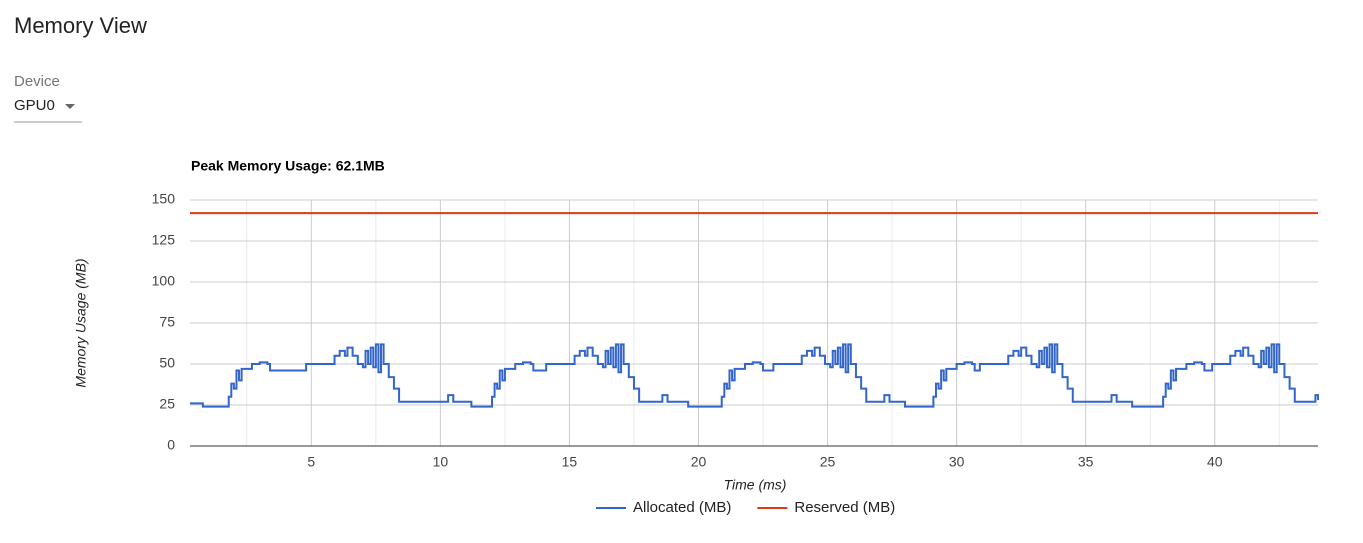 The width and height of the screenshot is (1363, 543). Describe the element at coordinates (167, 404) in the screenshot. I see `y-tick-label: 25` at that location.